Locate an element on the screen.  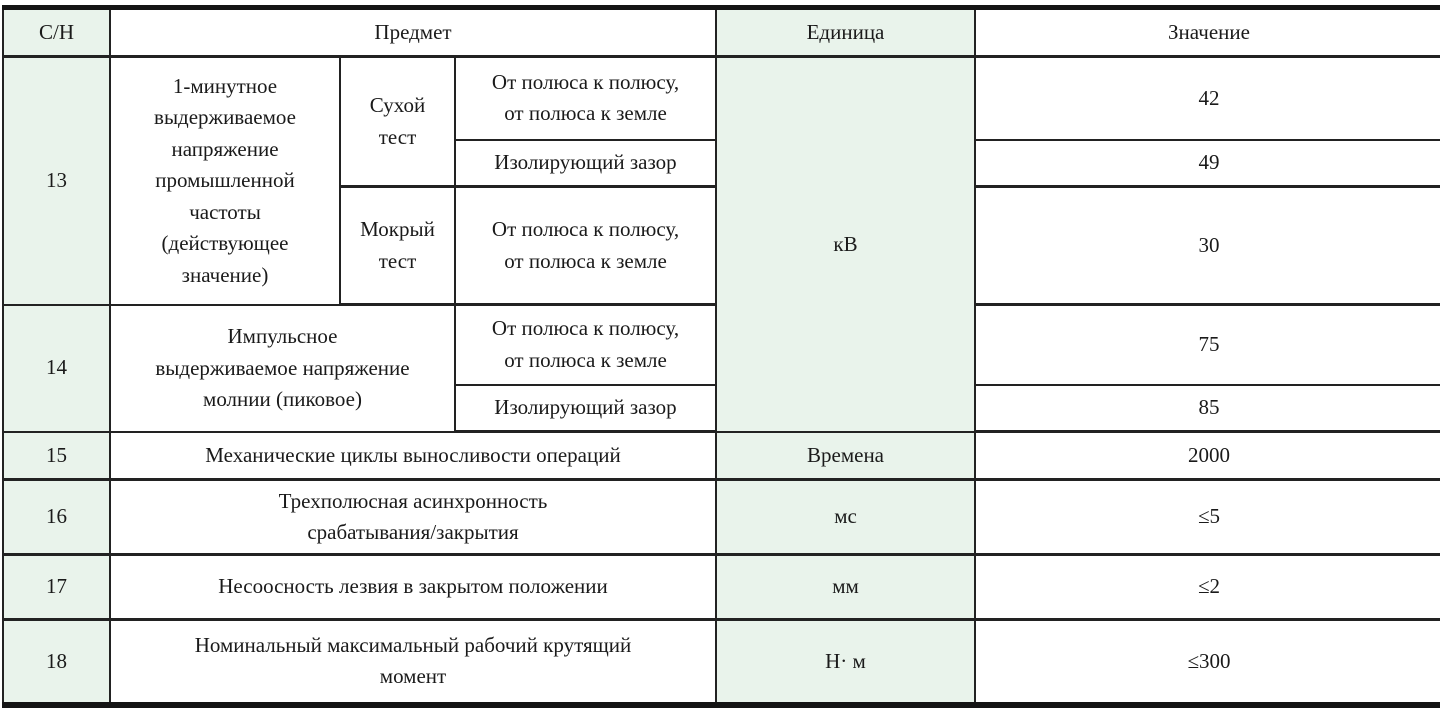
cell-dry-pole-value-13: 42 is located at coordinates (1207, 98).